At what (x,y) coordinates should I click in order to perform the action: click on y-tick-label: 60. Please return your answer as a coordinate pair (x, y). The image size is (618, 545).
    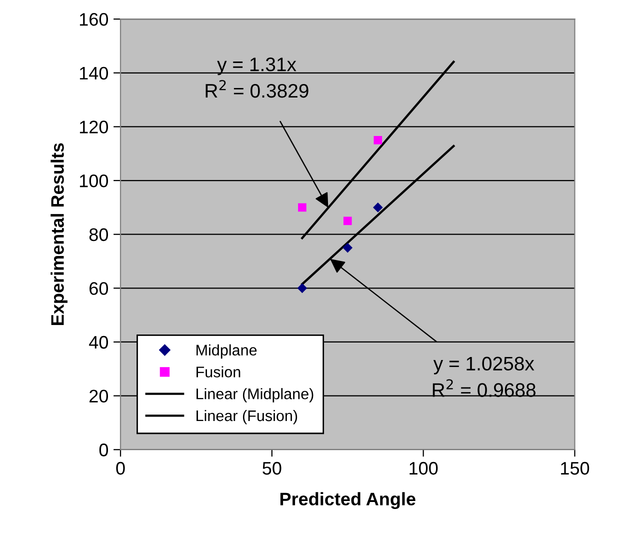
    Looking at the image, I should click on (99, 288).